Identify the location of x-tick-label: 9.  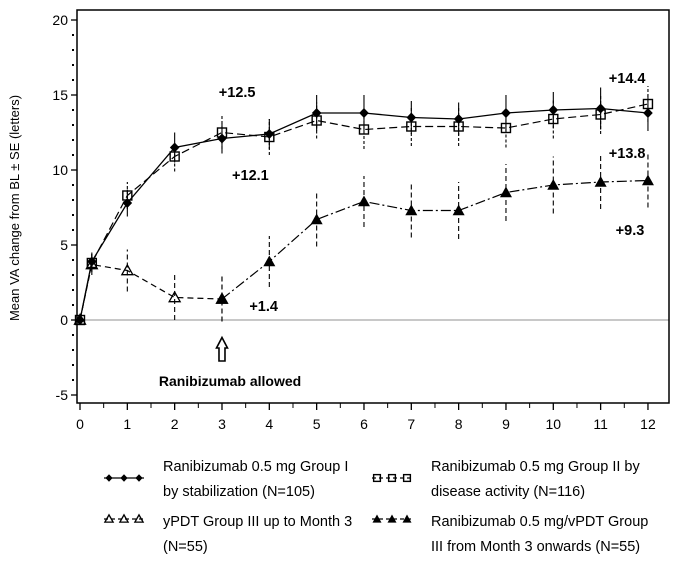
(506, 424).